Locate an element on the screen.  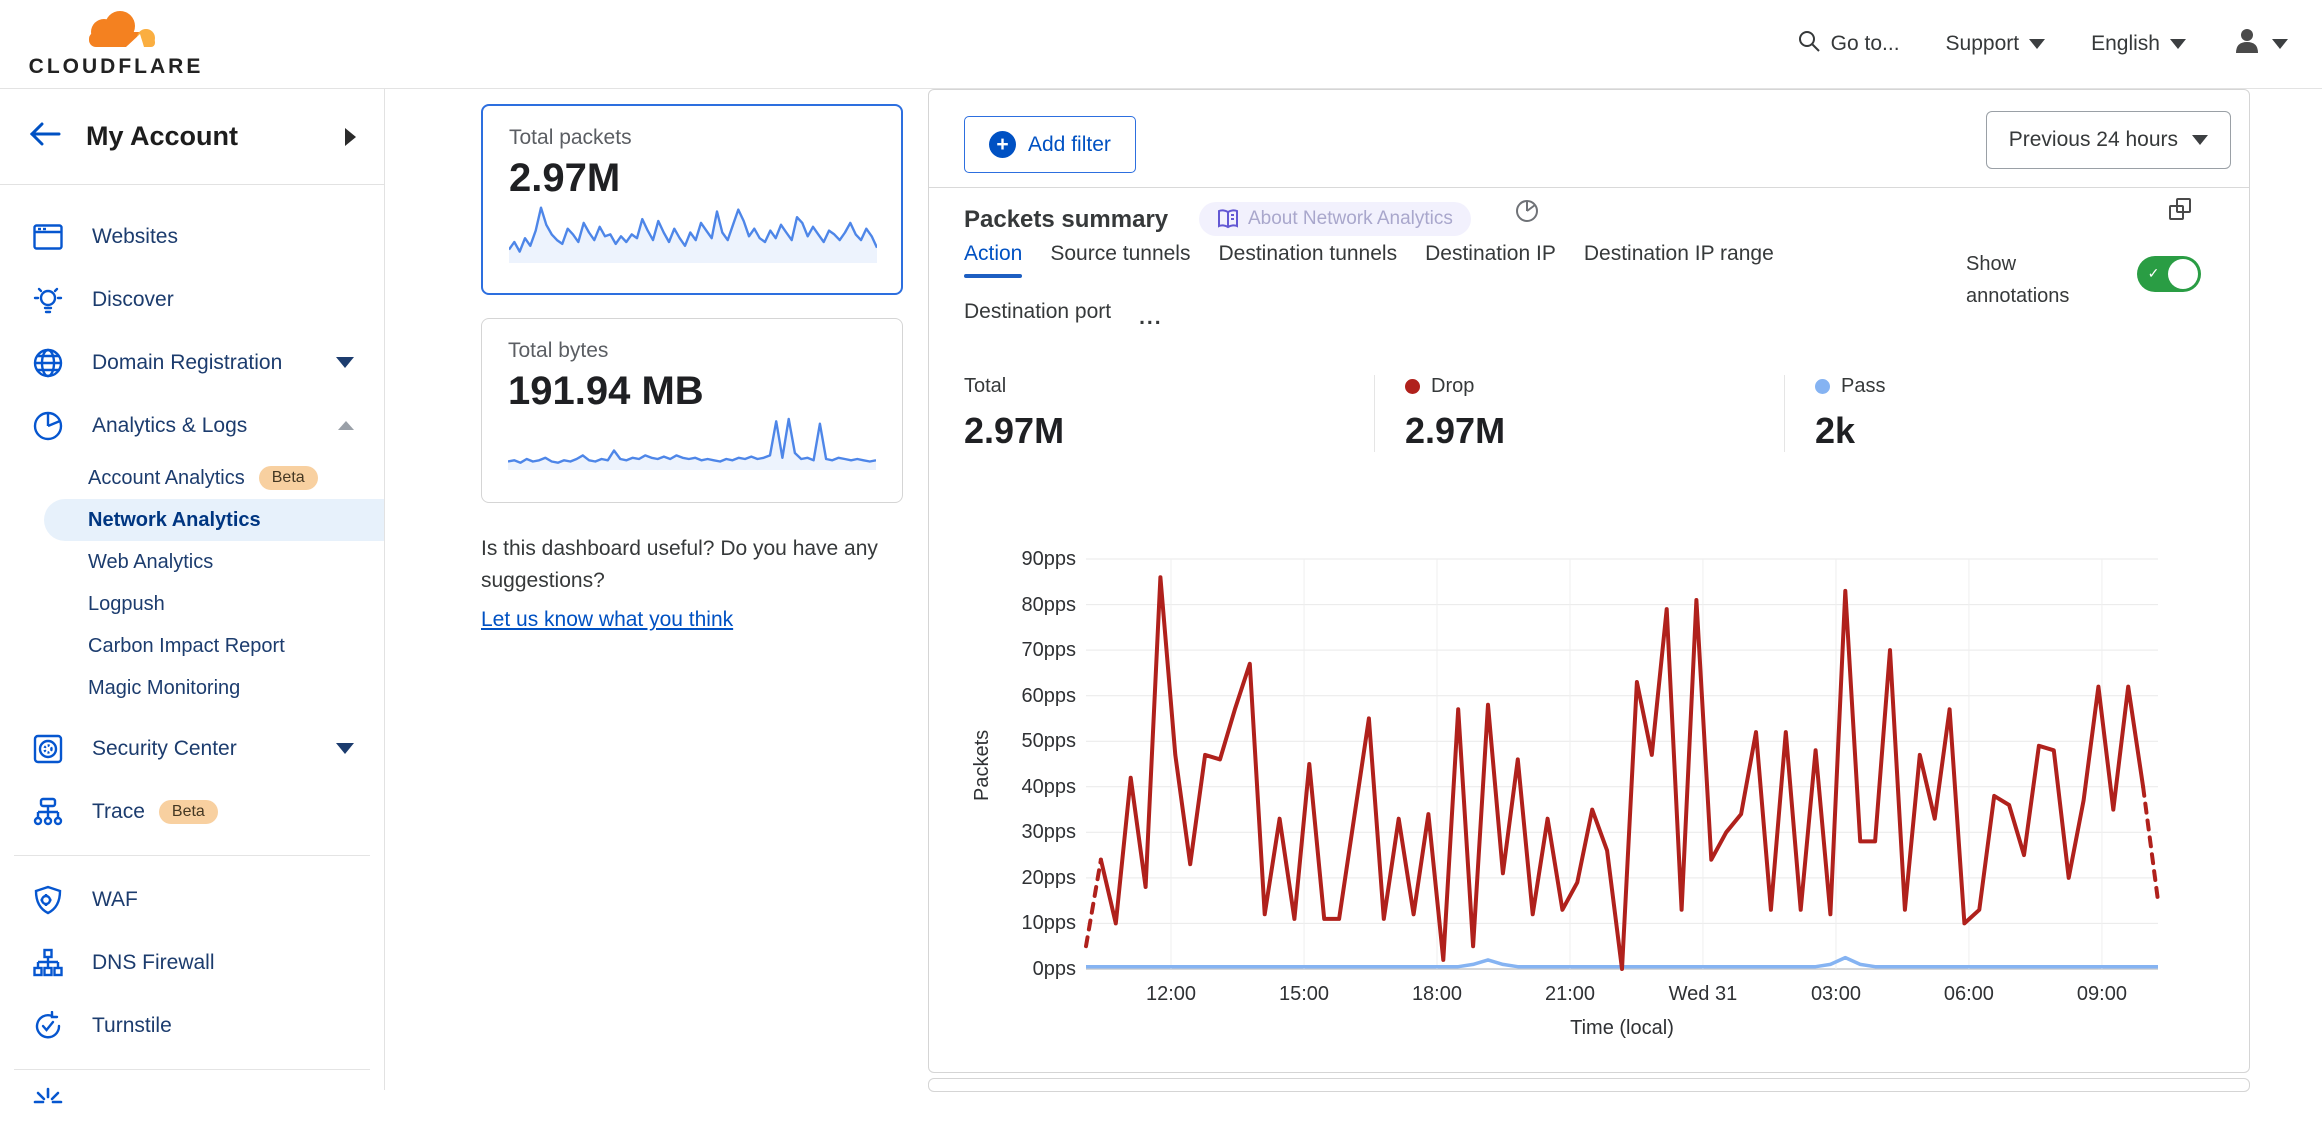
sidebar-divider is located at coordinates (192, 1069).